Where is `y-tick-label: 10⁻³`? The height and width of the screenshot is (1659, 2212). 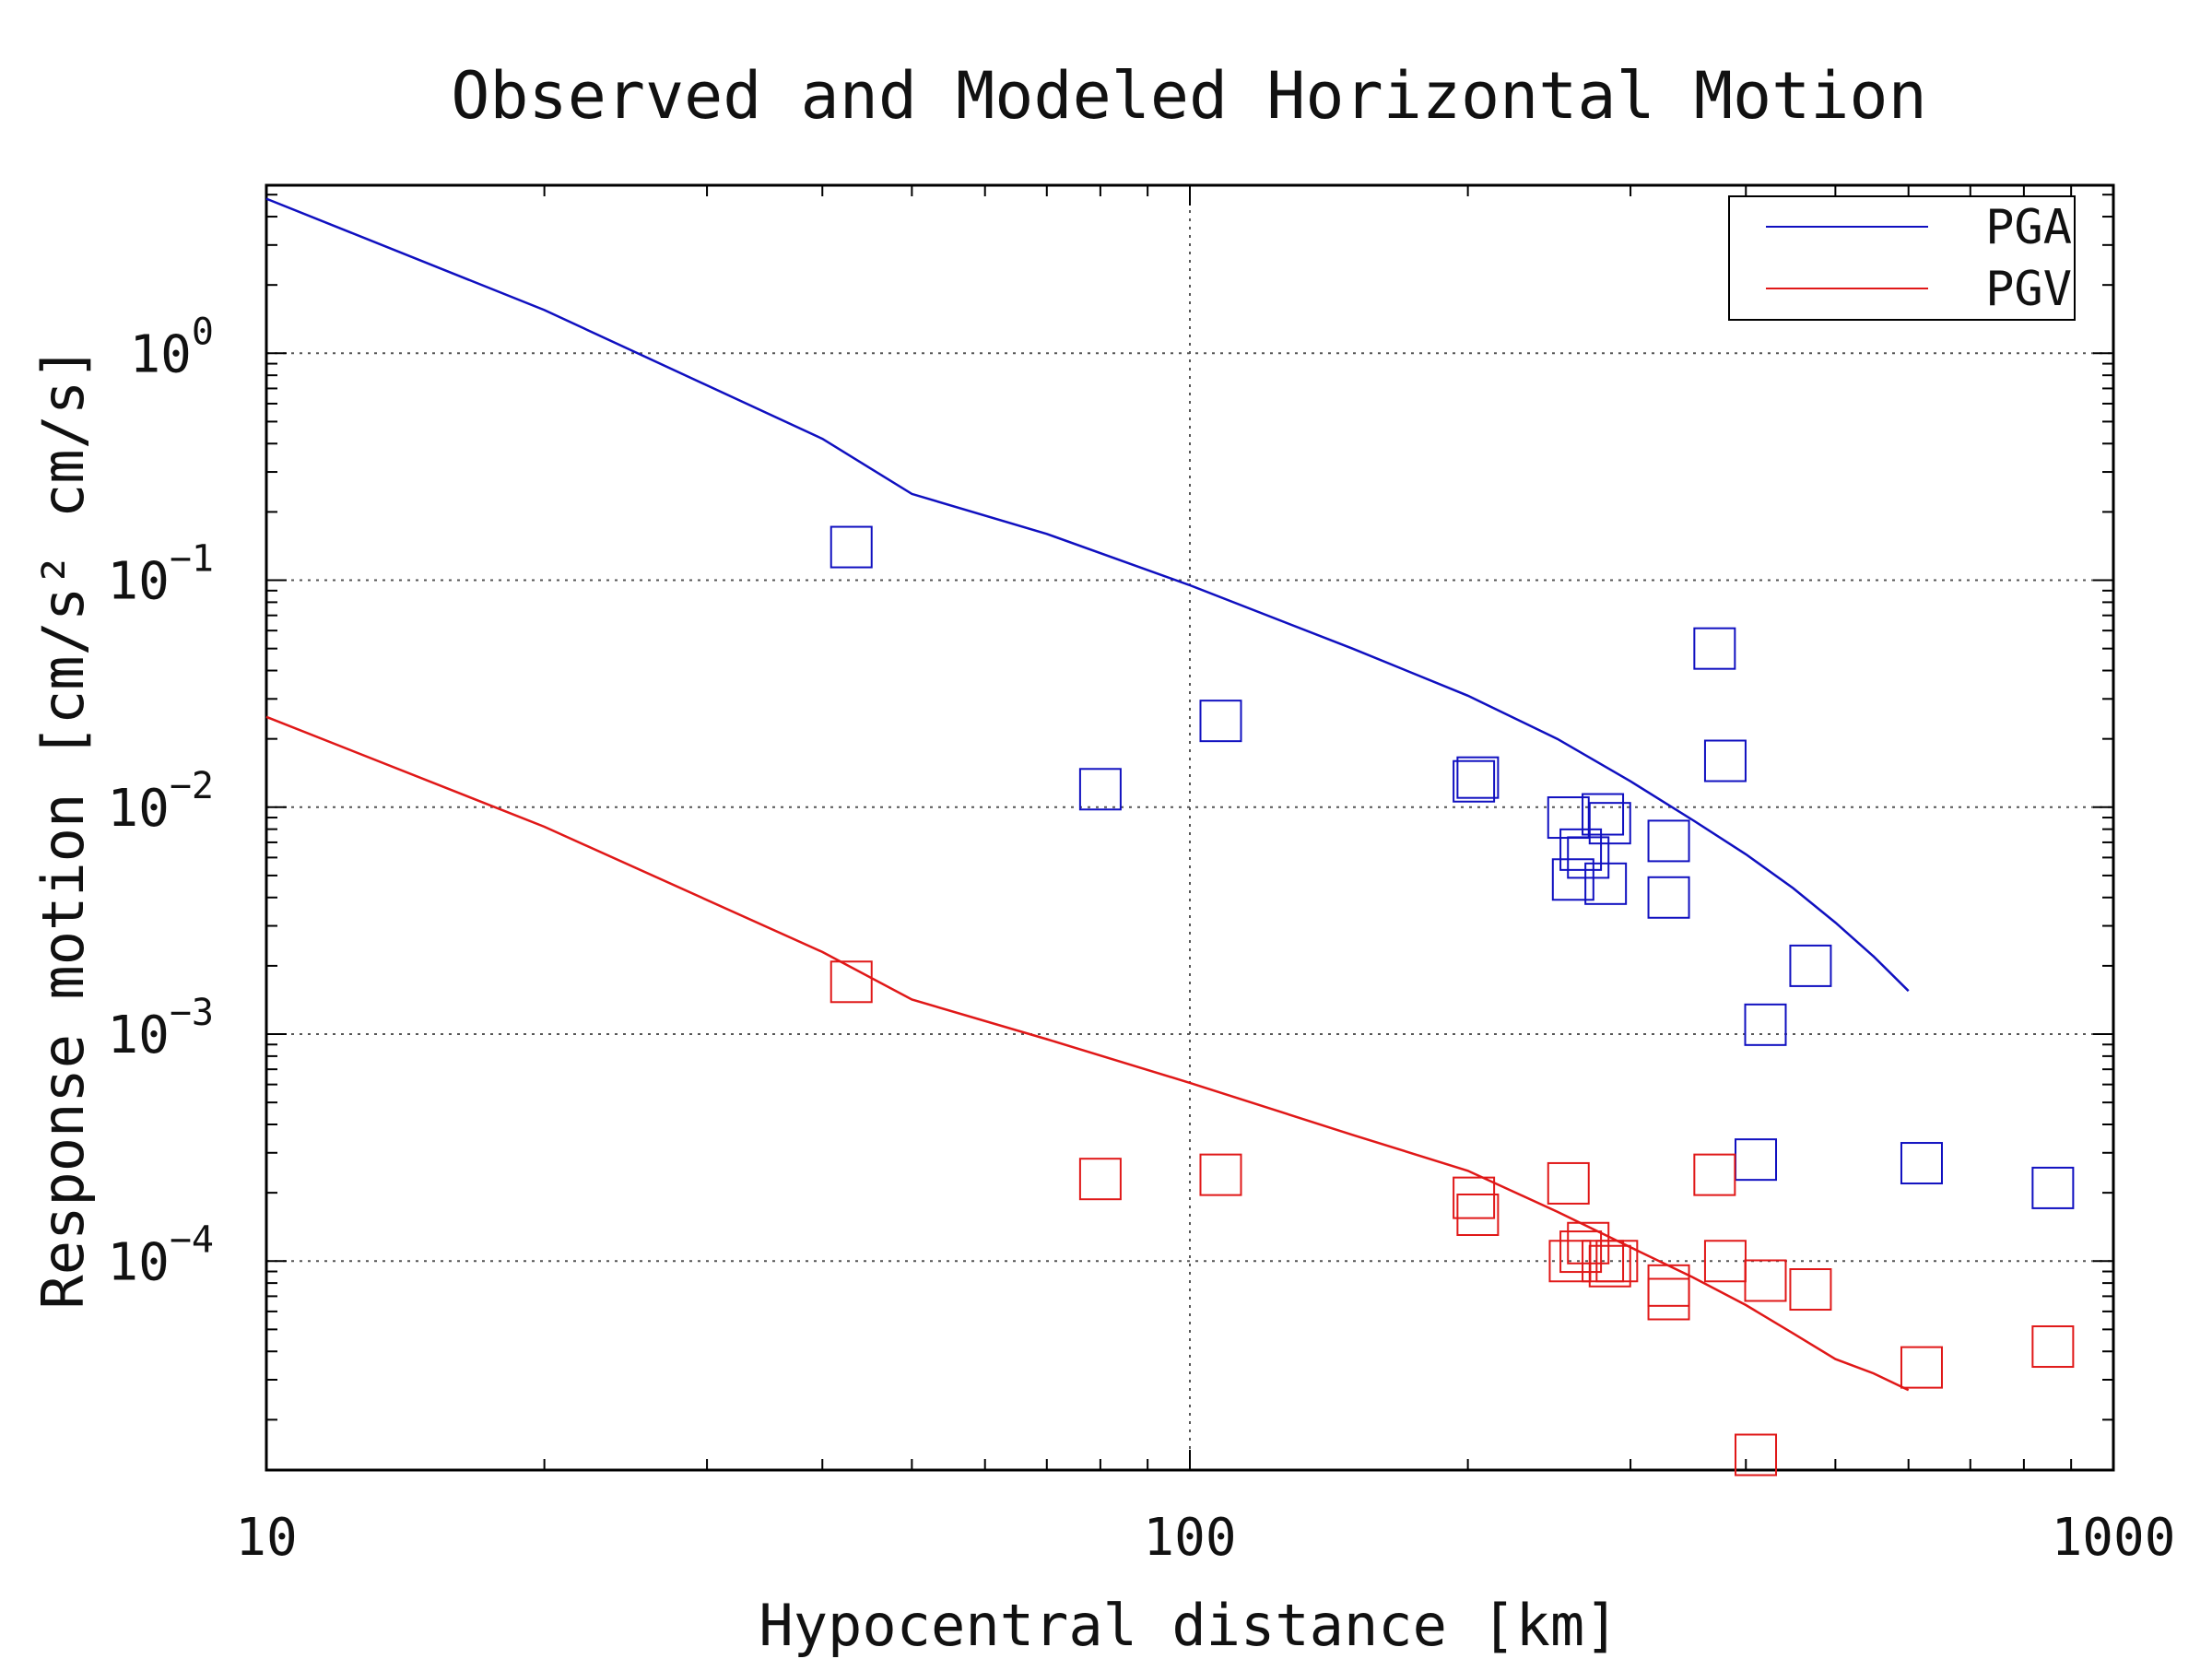
y-tick-label: 10⁻³ is located at coordinates (160, 1028).